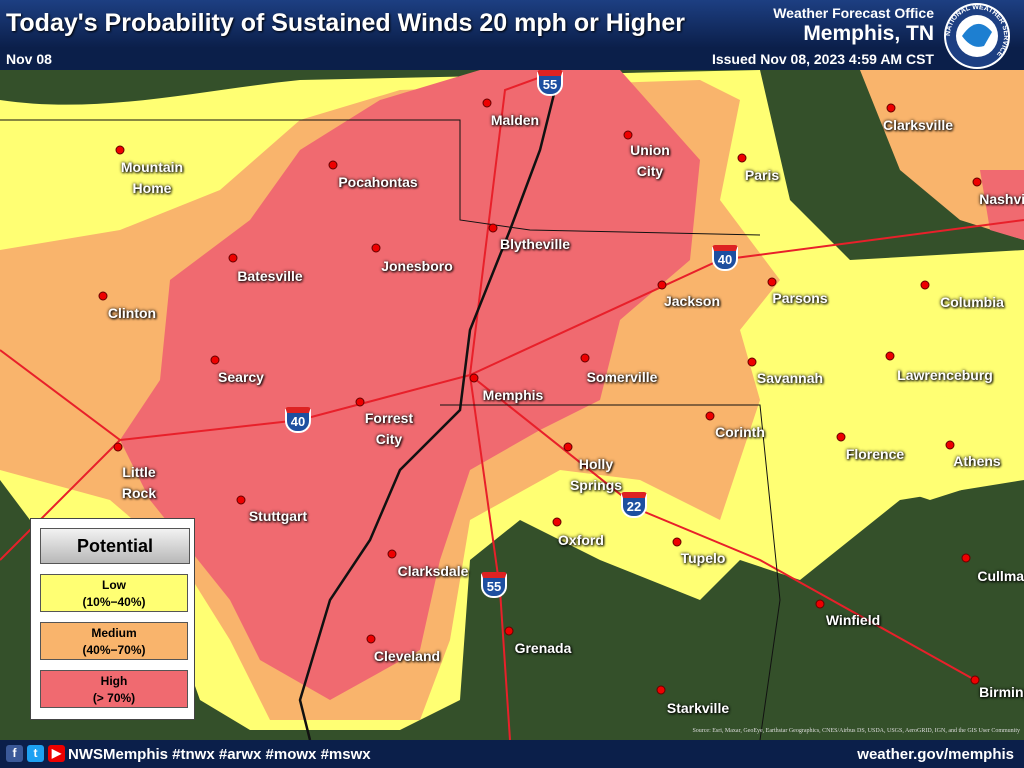  I want to click on city-label: Florence, so click(875, 454).